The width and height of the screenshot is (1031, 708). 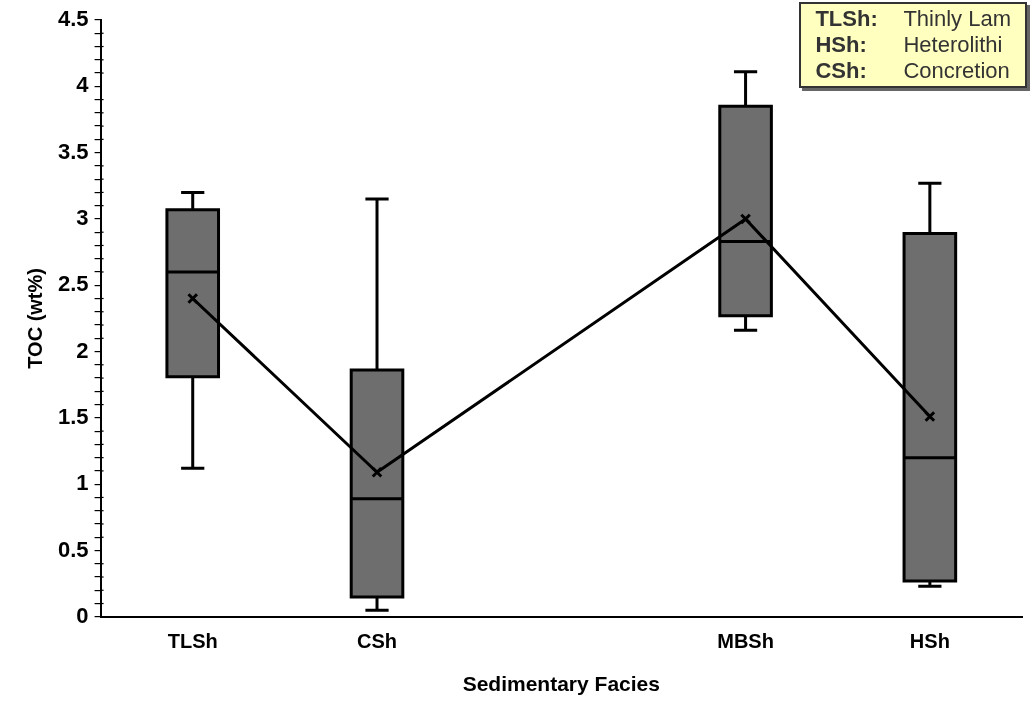 What do you see at coordinates (73, 416) in the screenshot?
I see `y-tick-label: 1.5` at bounding box center [73, 416].